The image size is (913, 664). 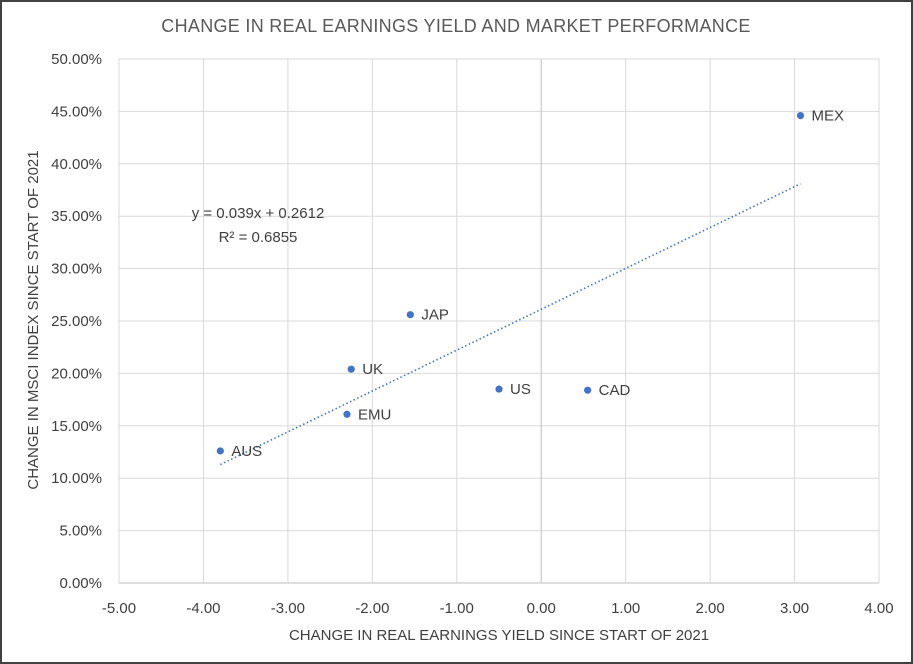 What do you see at coordinates (258, 237) in the screenshot?
I see `trendline-r-squared: R² = 0.6855` at bounding box center [258, 237].